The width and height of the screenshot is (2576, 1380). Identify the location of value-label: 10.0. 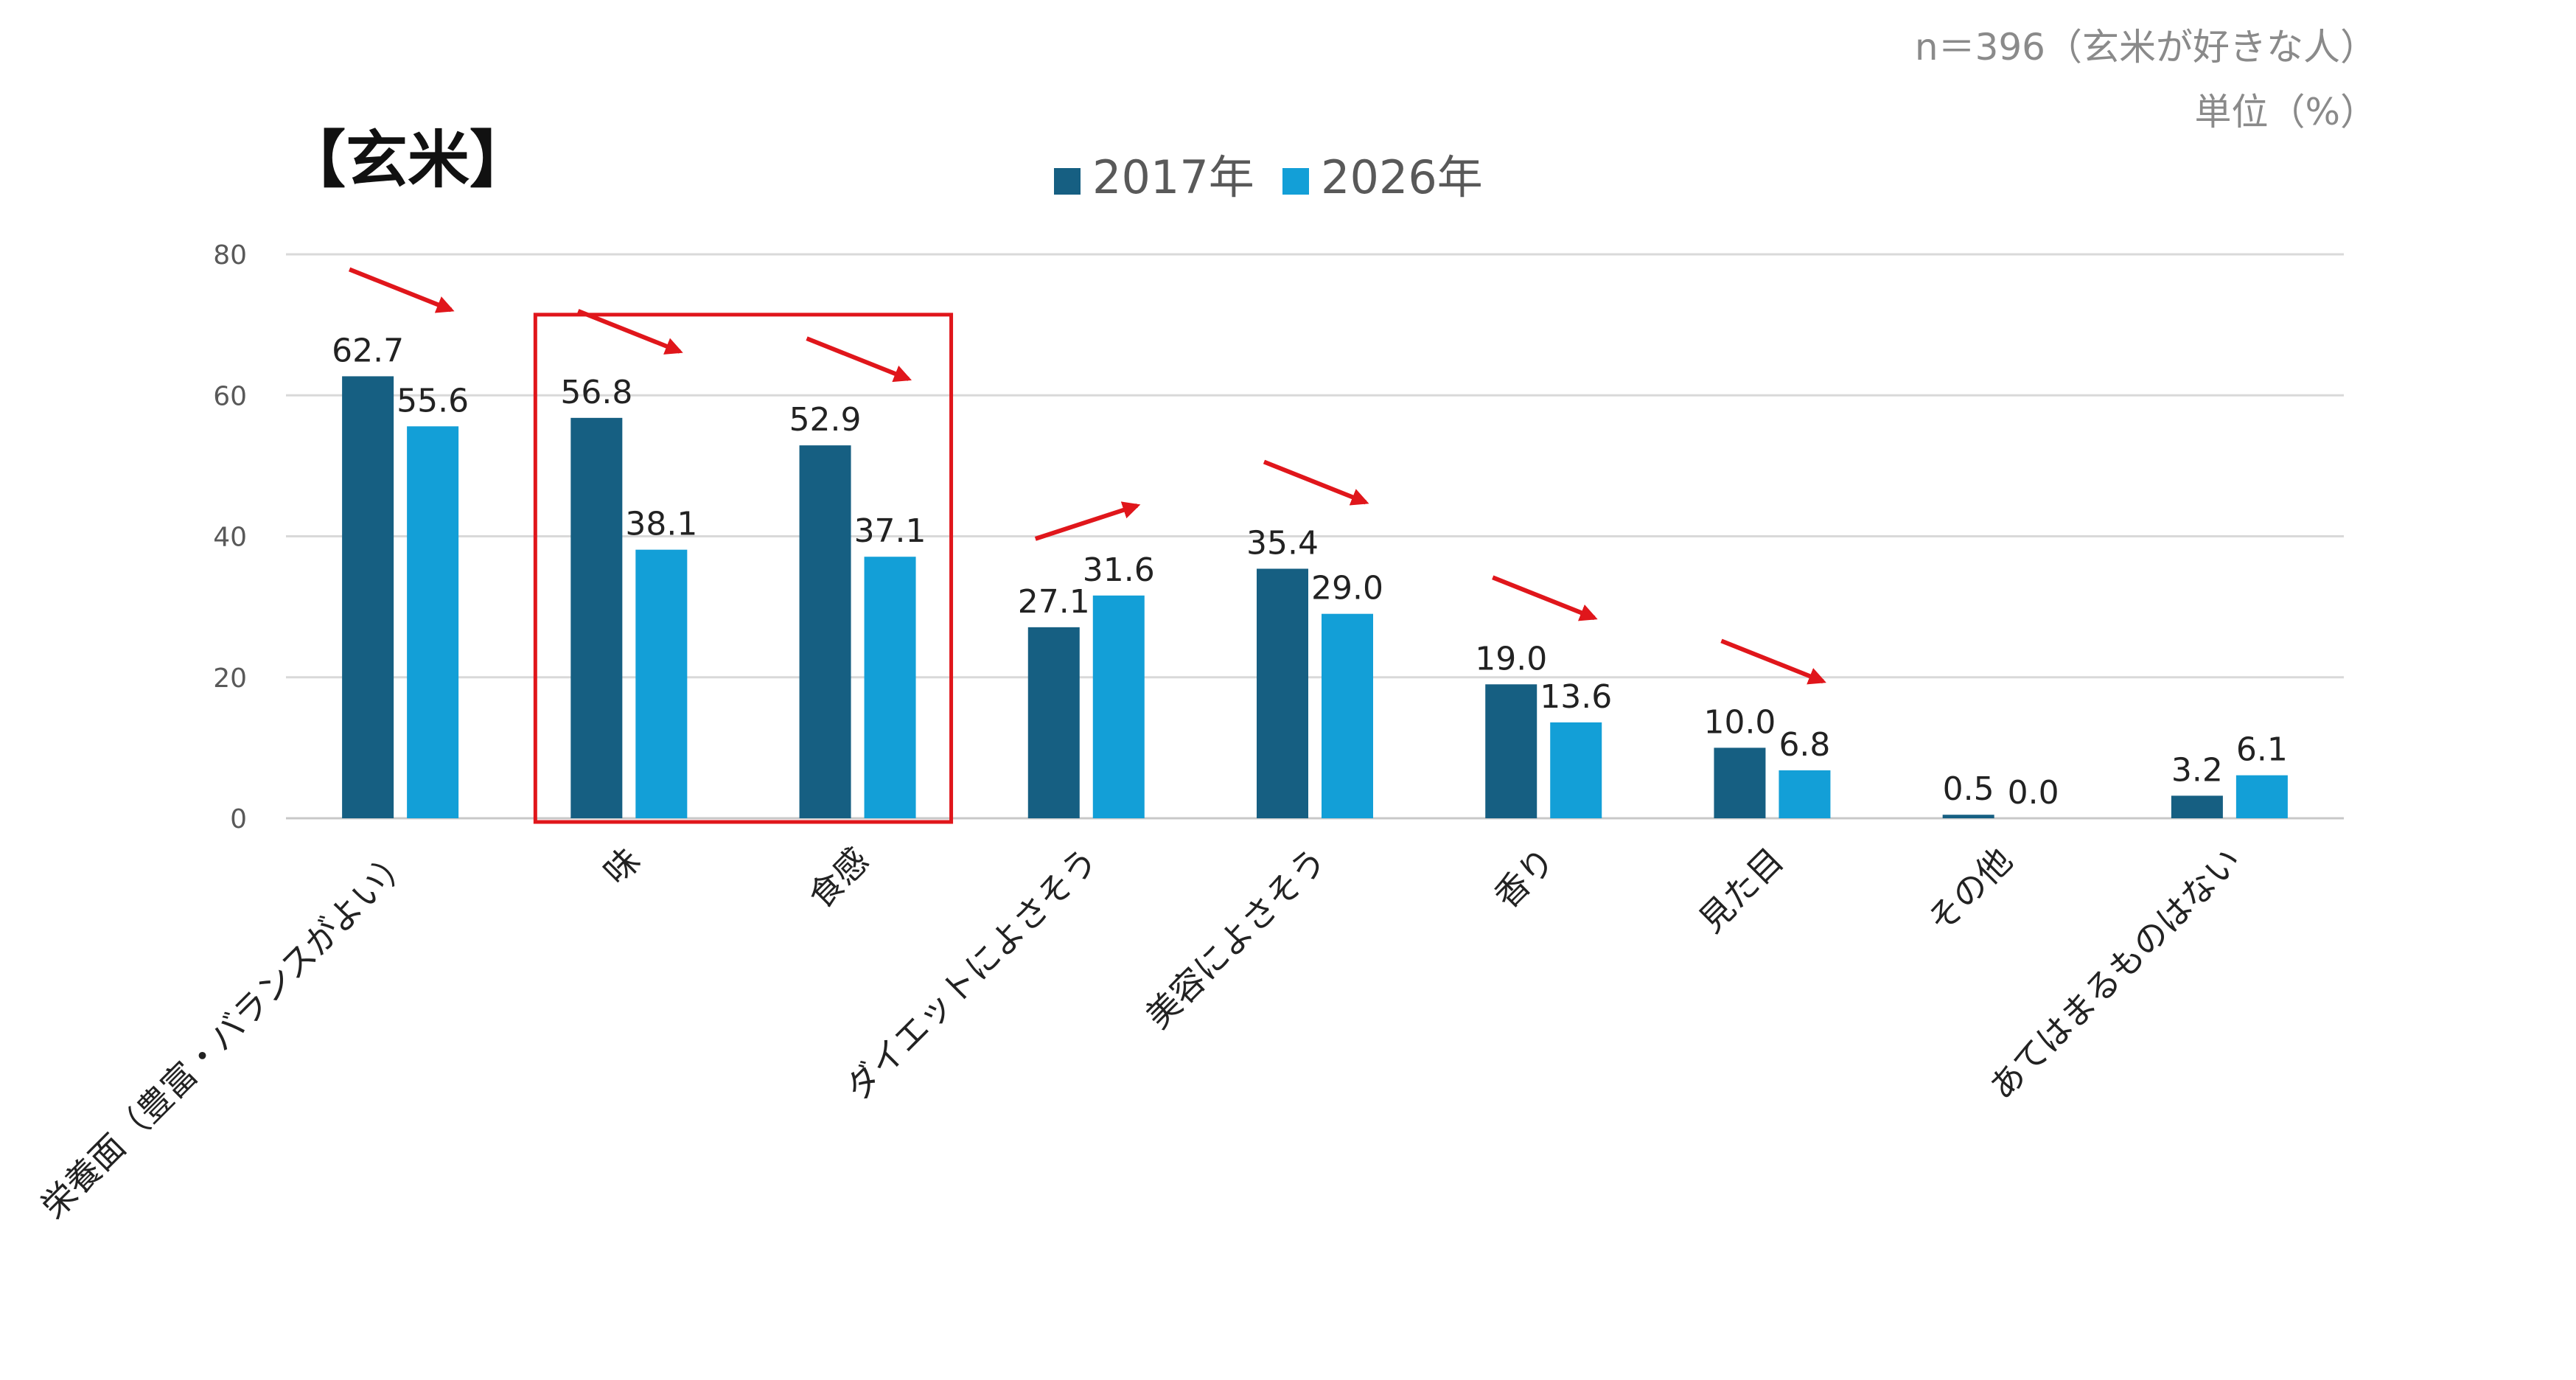
(1739, 722).